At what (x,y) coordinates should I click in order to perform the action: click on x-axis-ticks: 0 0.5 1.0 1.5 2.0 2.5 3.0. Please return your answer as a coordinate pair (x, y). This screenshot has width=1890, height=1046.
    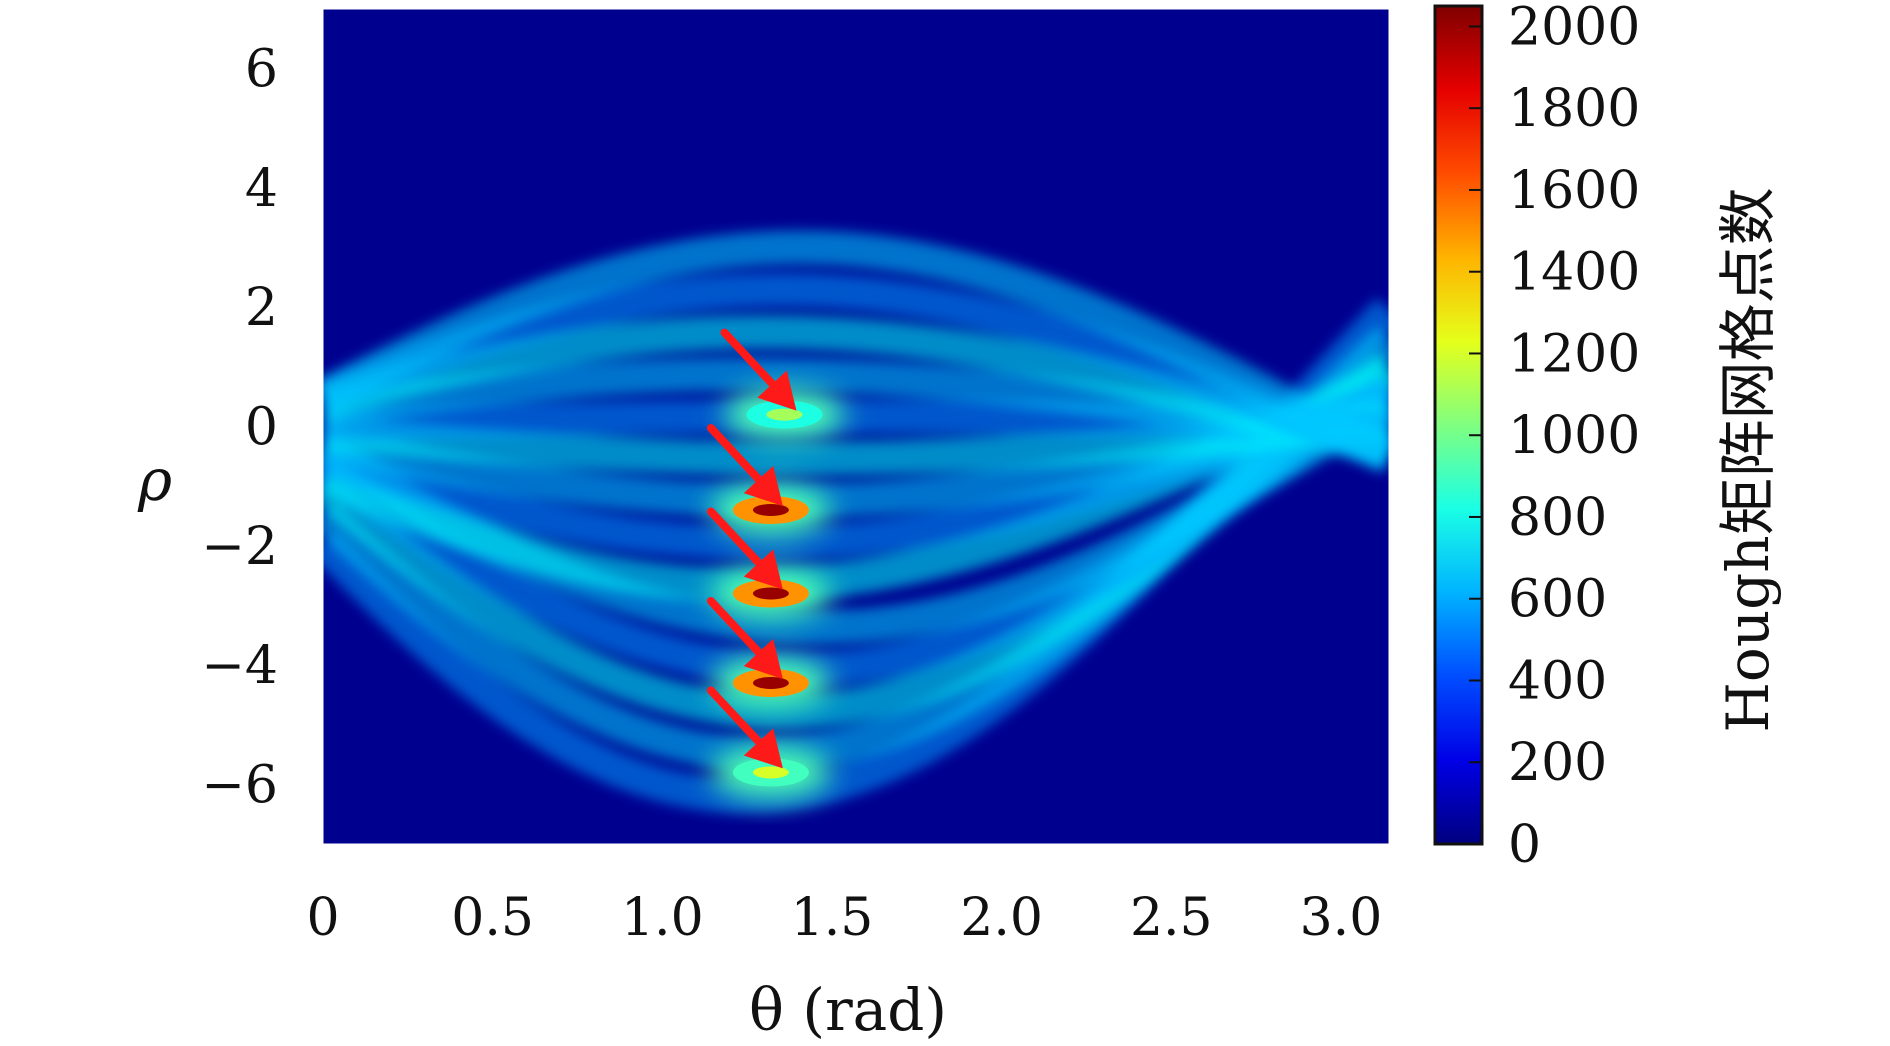
    Looking at the image, I should click on (844, 918).